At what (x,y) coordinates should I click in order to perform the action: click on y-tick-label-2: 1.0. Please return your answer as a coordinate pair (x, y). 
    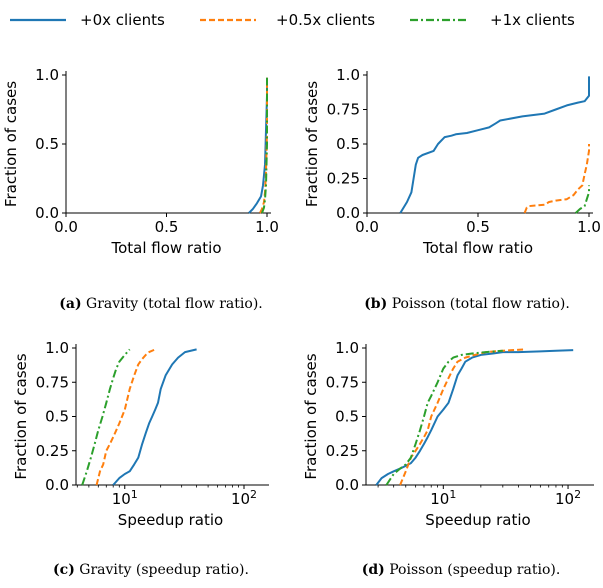
    Looking at the image, I should click on (47, 75).